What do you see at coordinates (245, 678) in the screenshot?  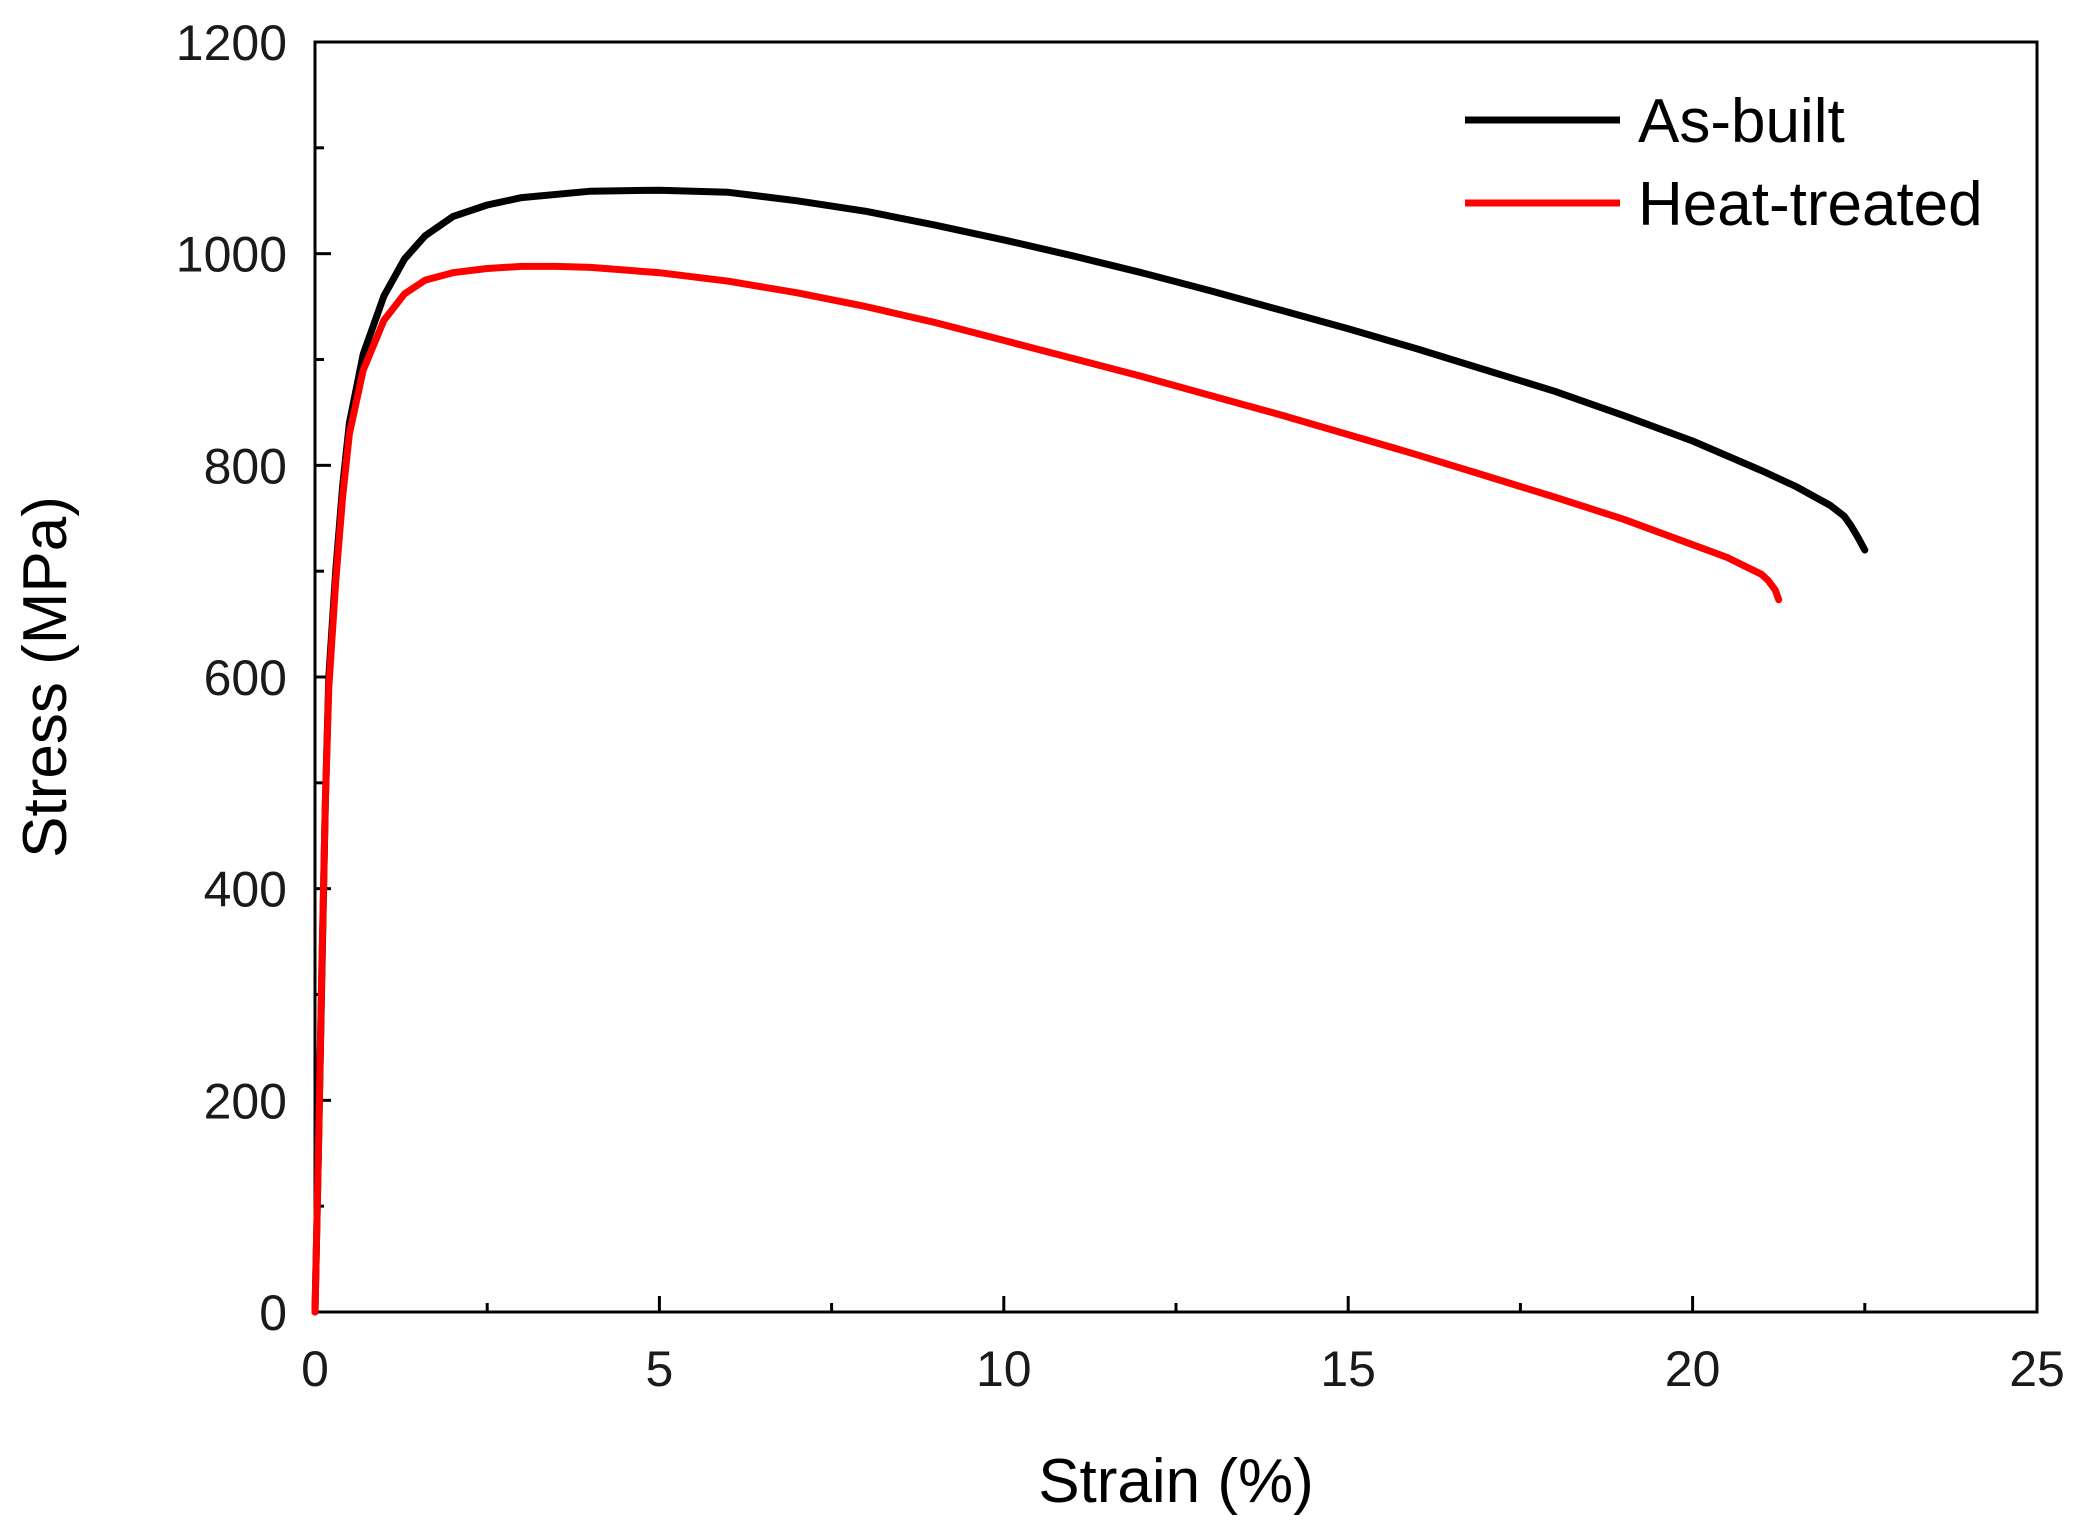 I see `y-tick-label-600: 600` at bounding box center [245, 678].